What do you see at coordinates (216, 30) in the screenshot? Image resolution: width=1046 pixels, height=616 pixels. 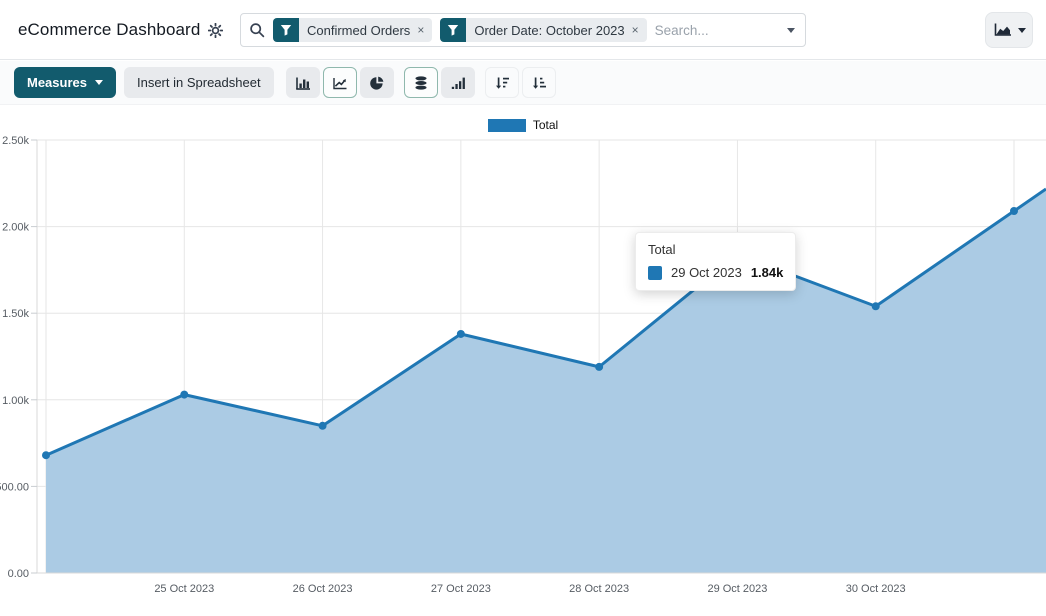 I see `gear-icon` at bounding box center [216, 30].